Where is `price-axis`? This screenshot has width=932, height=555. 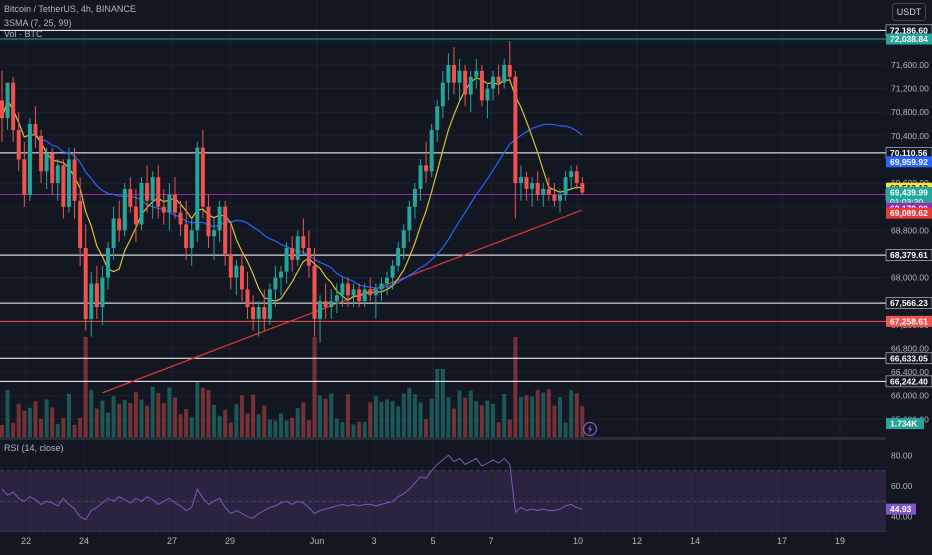 price-axis is located at coordinates (909, 275).